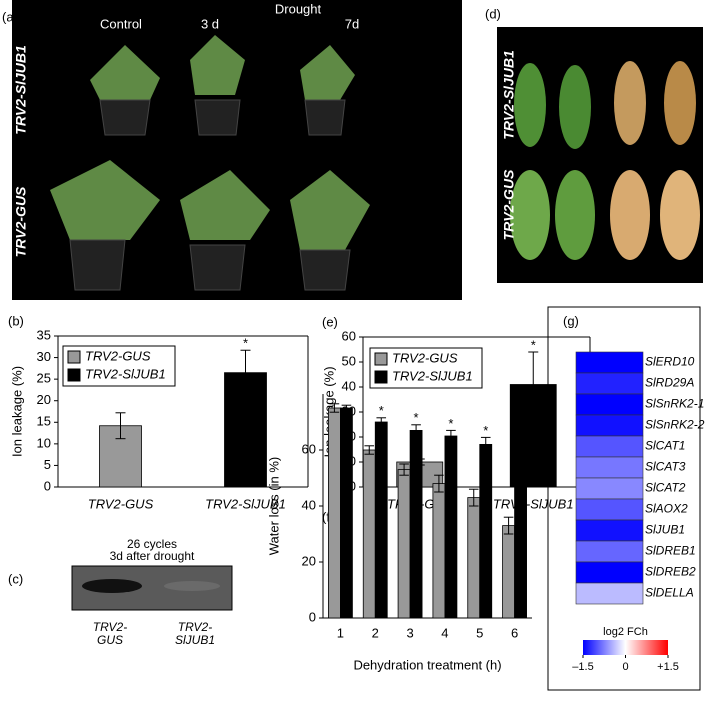 The height and width of the screenshot is (706, 709). Describe the element at coordinates (47, 464) in the screenshot. I see `y-tick-label: 5` at that location.